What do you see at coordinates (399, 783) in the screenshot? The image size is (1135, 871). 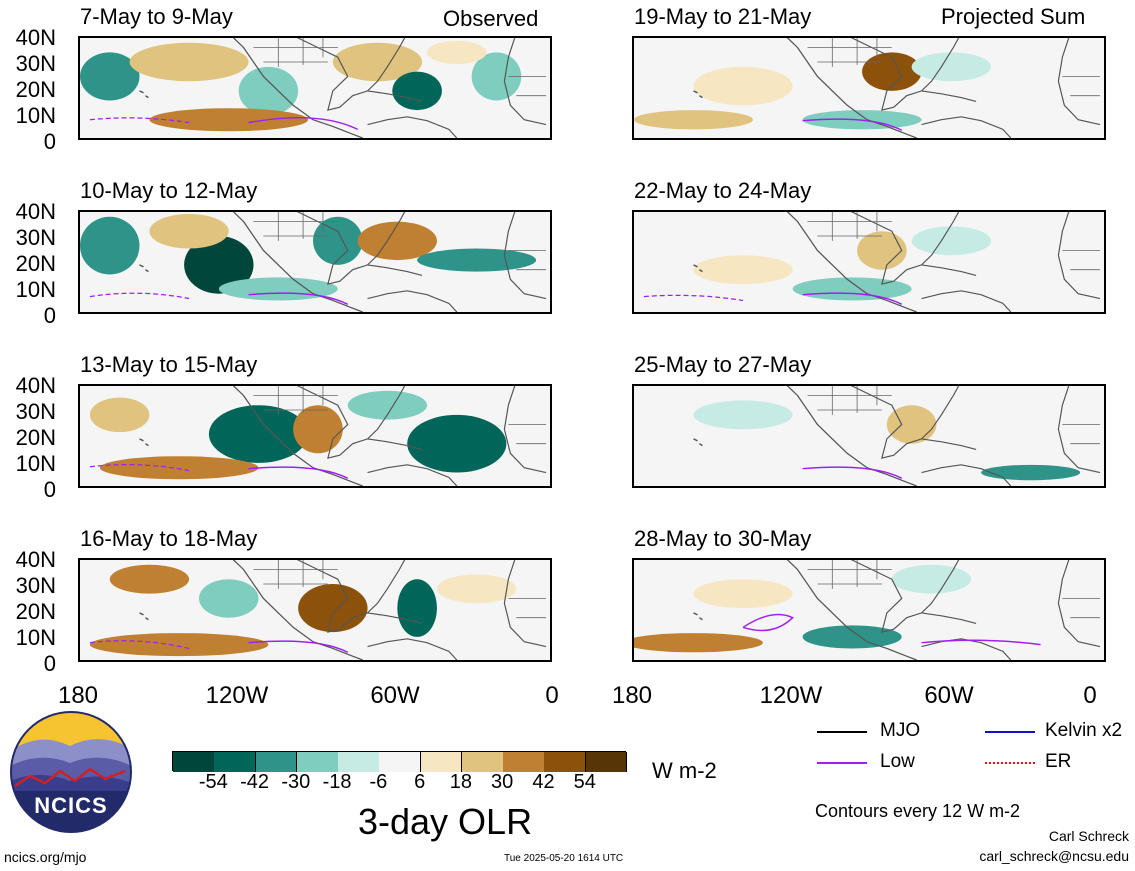 I see `colorbar-ticks: -54 -42 -30 -18 -6 6 18 30 42 54` at bounding box center [399, 783].